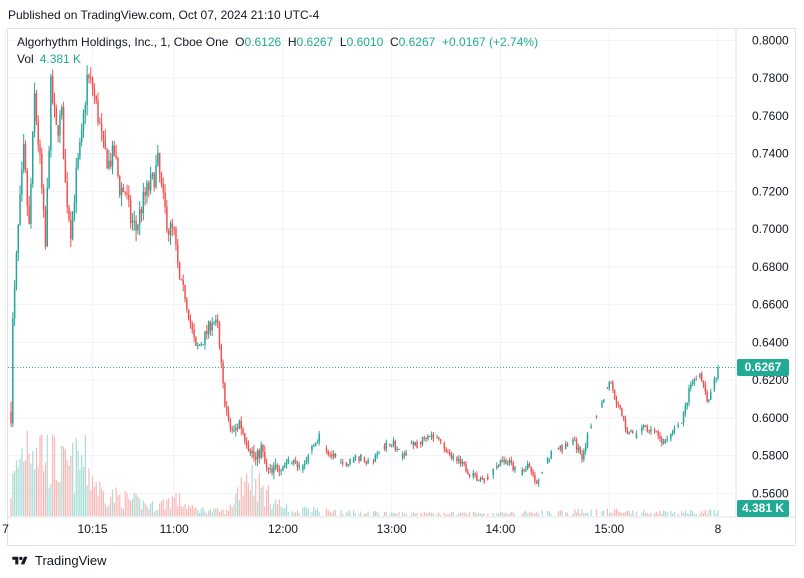 The height and width of the screenshot is (578, 804). What do you see at coordinates (25, 59) in the screenshot?
I see `volume-label: Vol` at bounding box center [25, 59].